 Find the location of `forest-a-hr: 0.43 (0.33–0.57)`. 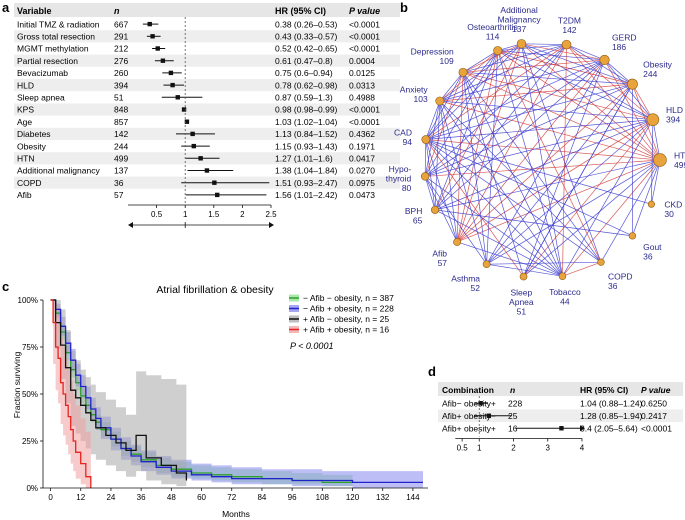

forest-a-hr: 0.43 (0.33–0.57) is located at coordinates (306, 37).